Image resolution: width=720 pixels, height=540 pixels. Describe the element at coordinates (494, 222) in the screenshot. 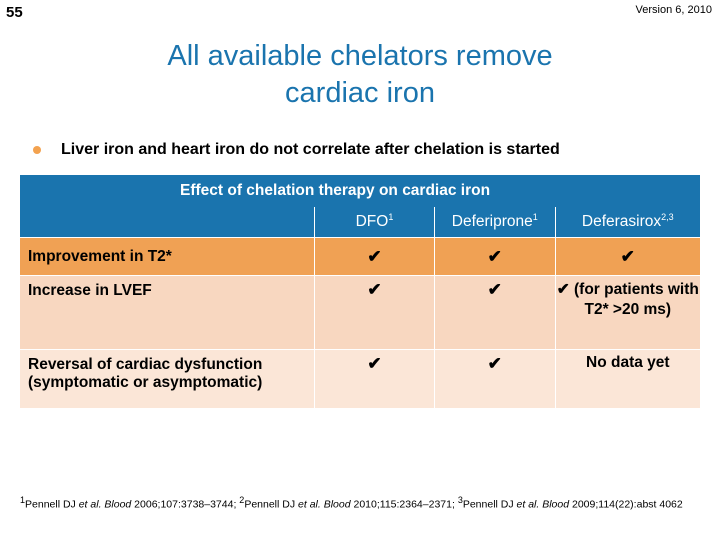

I see `header-deferiprone: Deferiprone1` at that location.